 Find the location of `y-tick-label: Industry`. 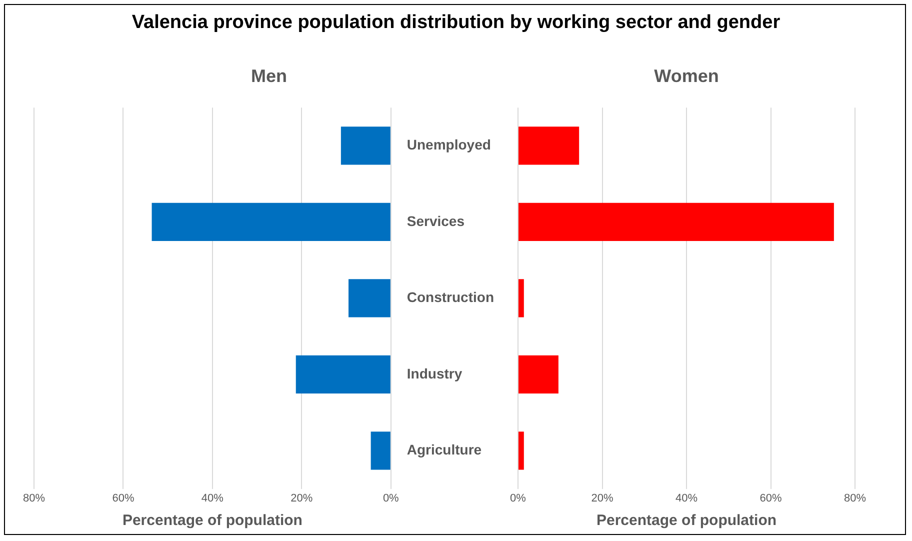

y-tick-label: Industry is located at coordinates (434, 373).